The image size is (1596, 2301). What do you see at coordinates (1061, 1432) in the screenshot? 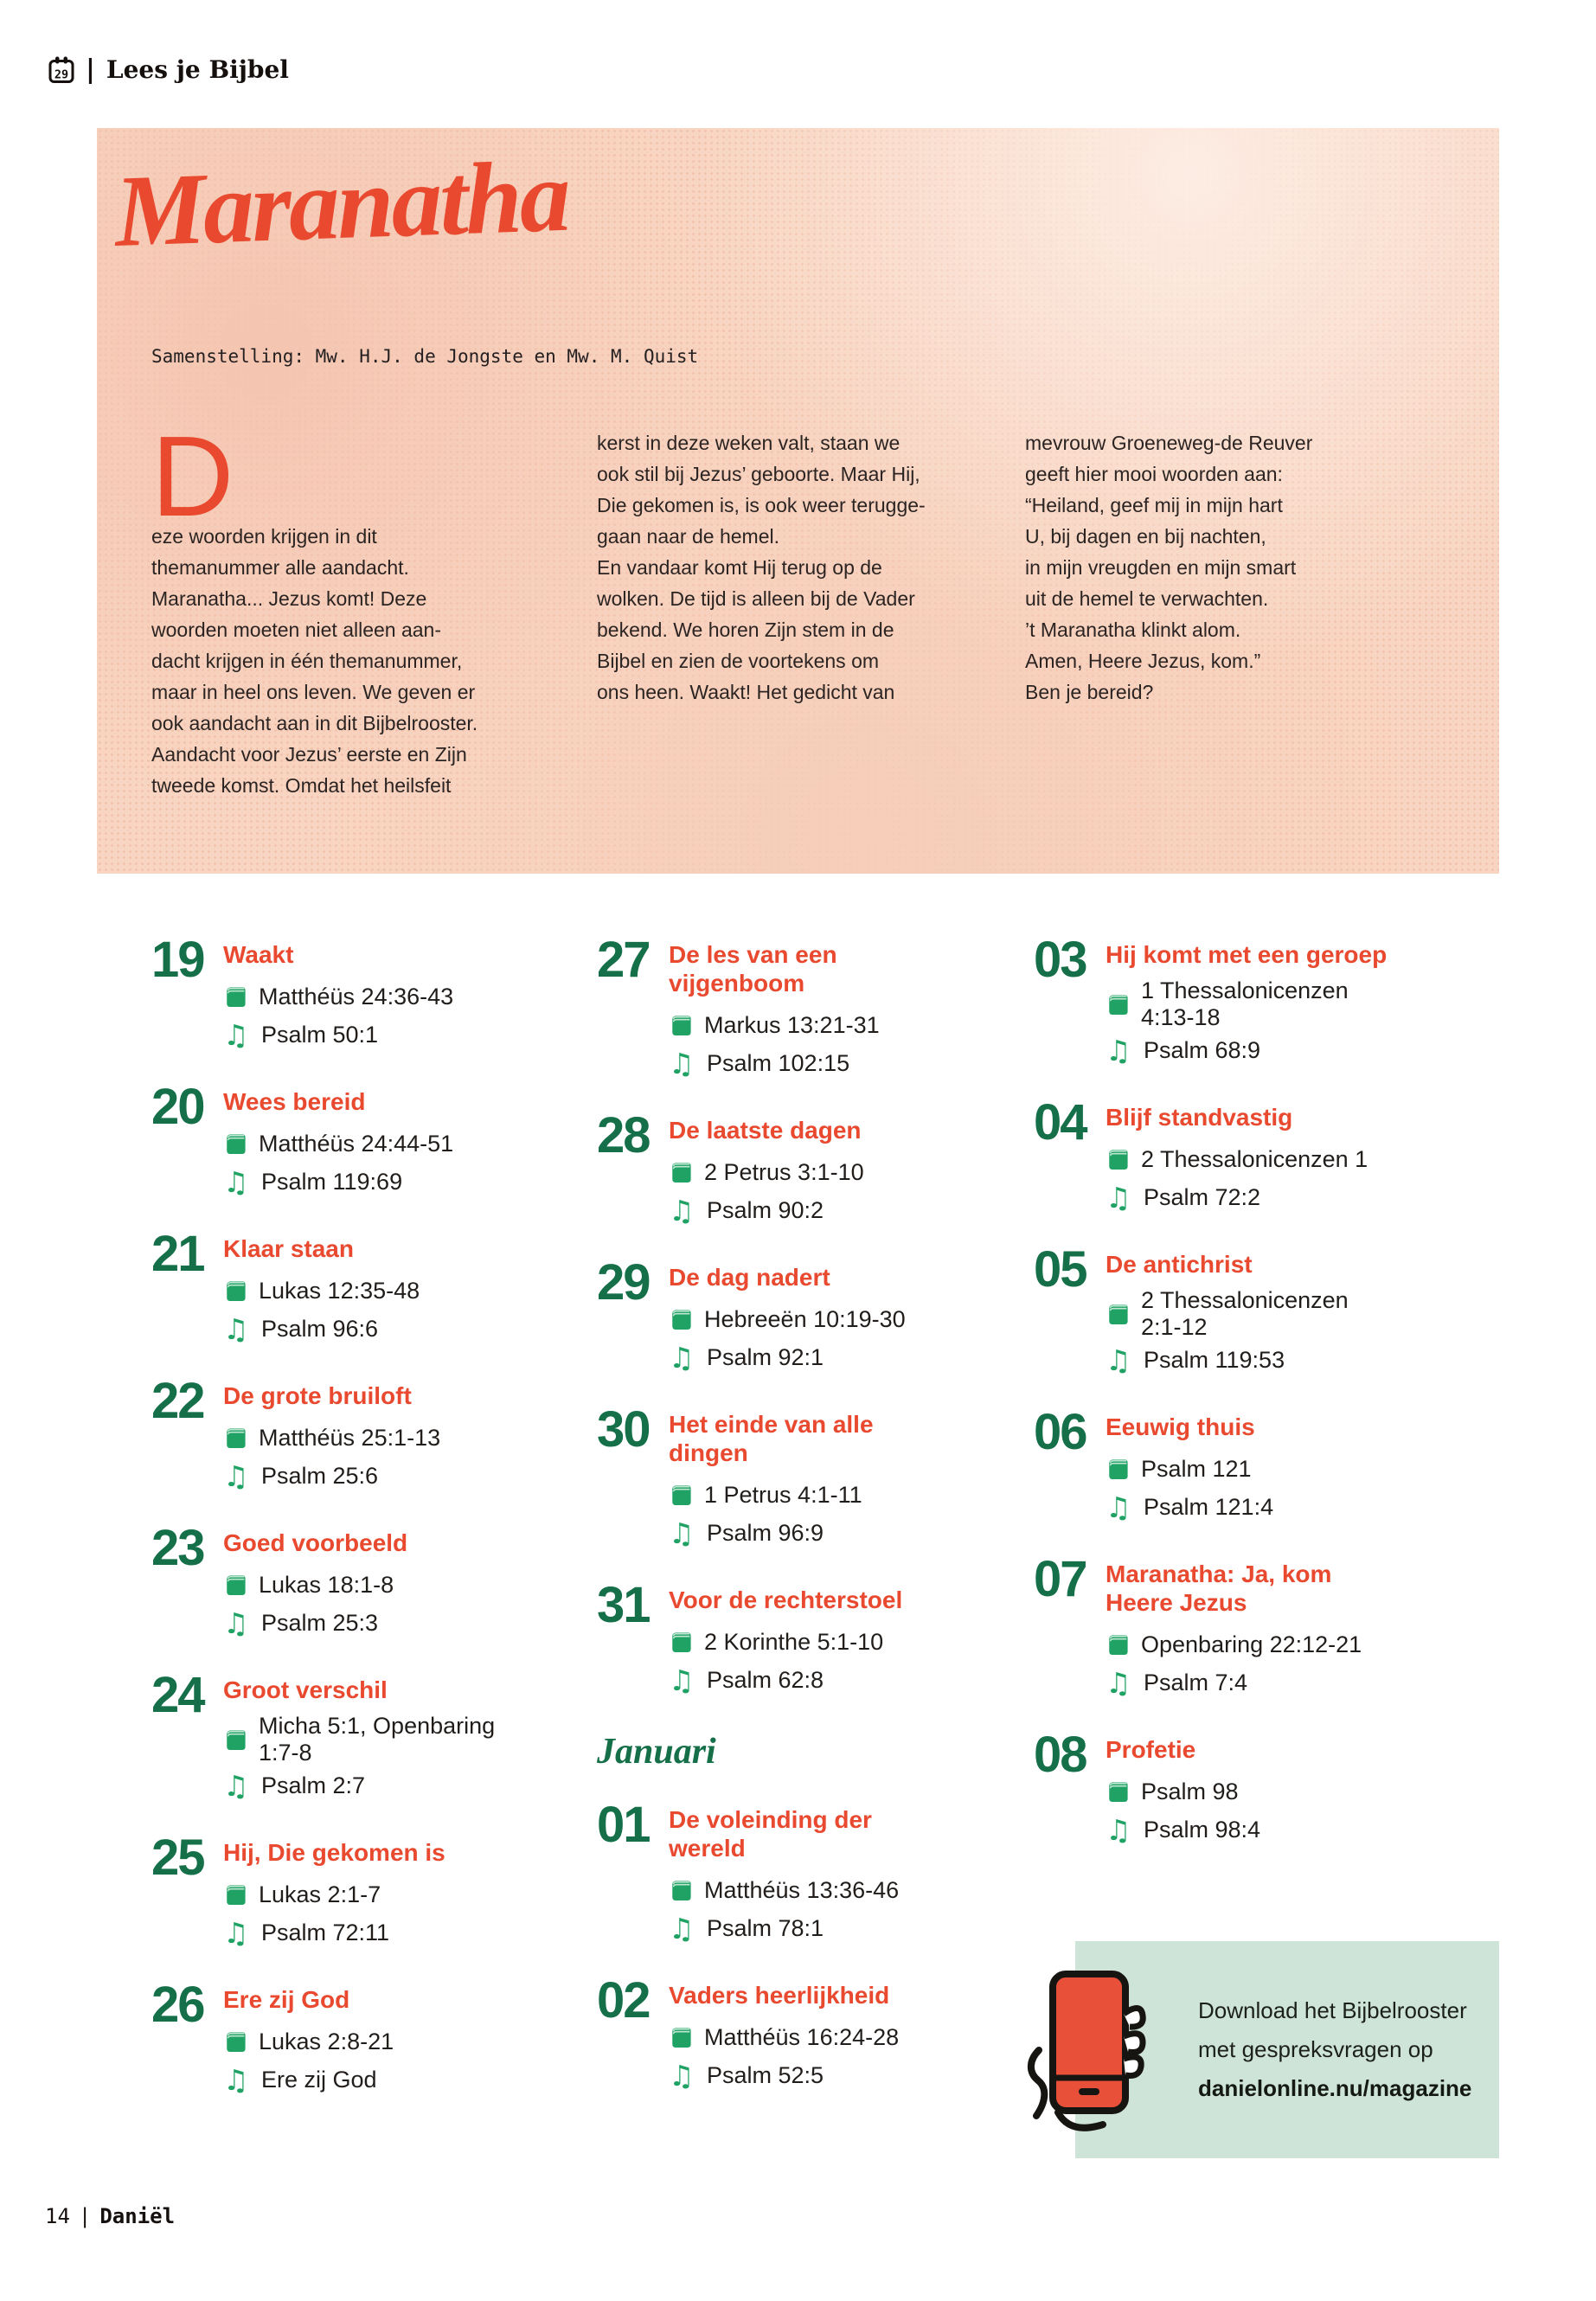
I see `day-number: 06` at bounding box center [1061, 1432].